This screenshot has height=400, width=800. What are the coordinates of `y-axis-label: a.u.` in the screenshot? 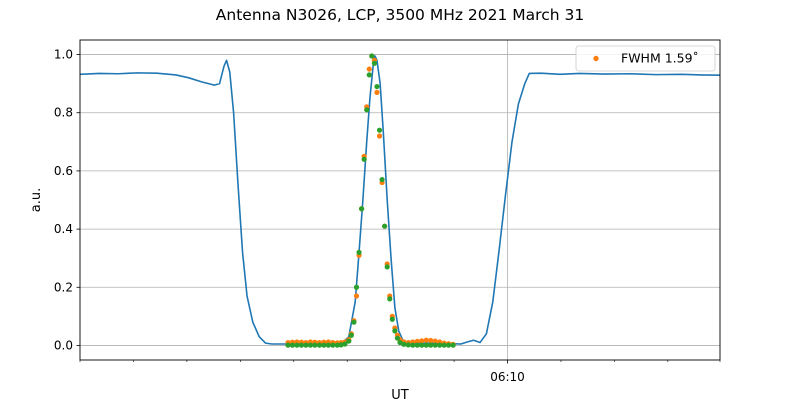 It's located at (36, 200).